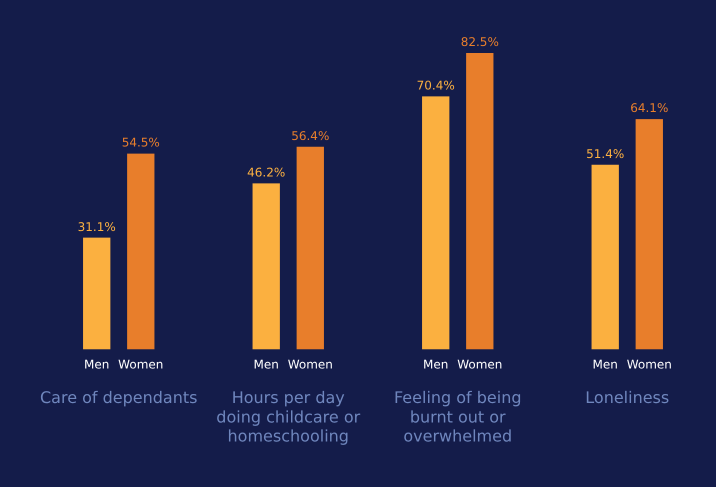 The image size is (716, 487). I want to click on series-label: Men, so click(97, 365).